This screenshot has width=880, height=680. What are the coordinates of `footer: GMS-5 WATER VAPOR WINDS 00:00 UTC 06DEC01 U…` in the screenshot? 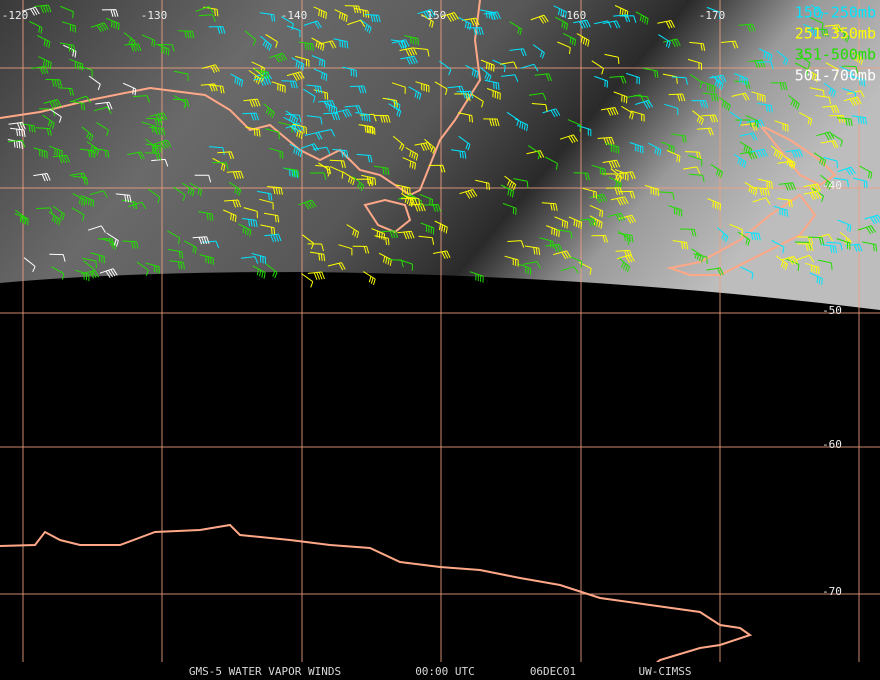 It's located at (440, 671).